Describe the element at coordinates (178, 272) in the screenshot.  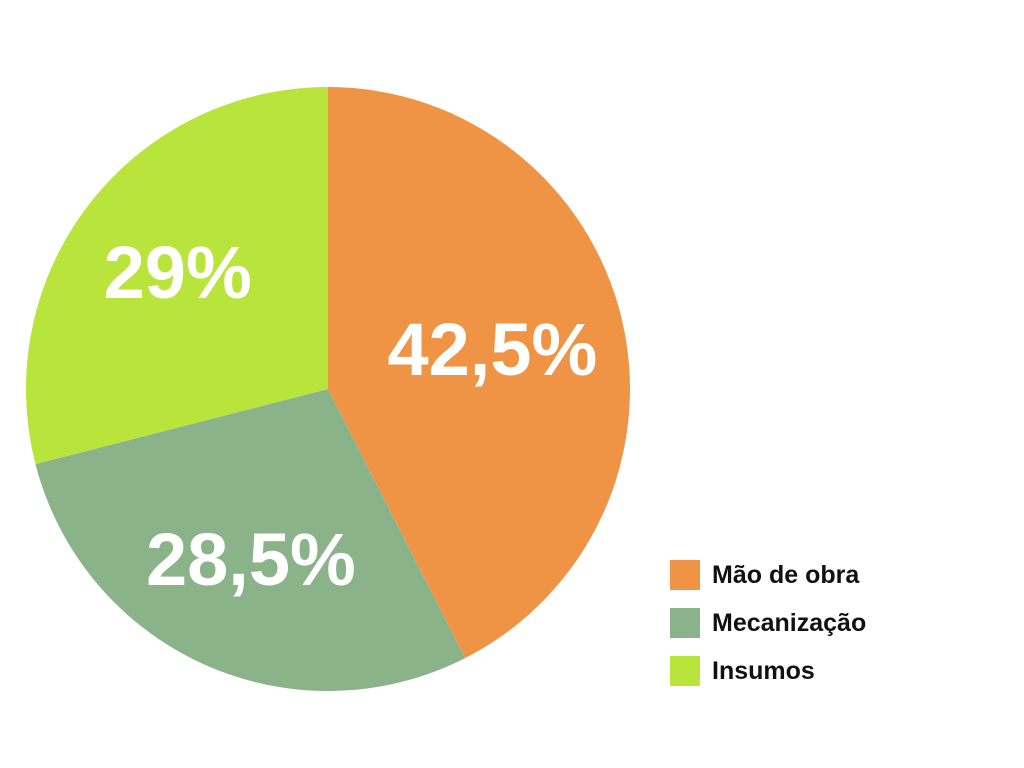
I see `slice-value-label: 29%` at that location.